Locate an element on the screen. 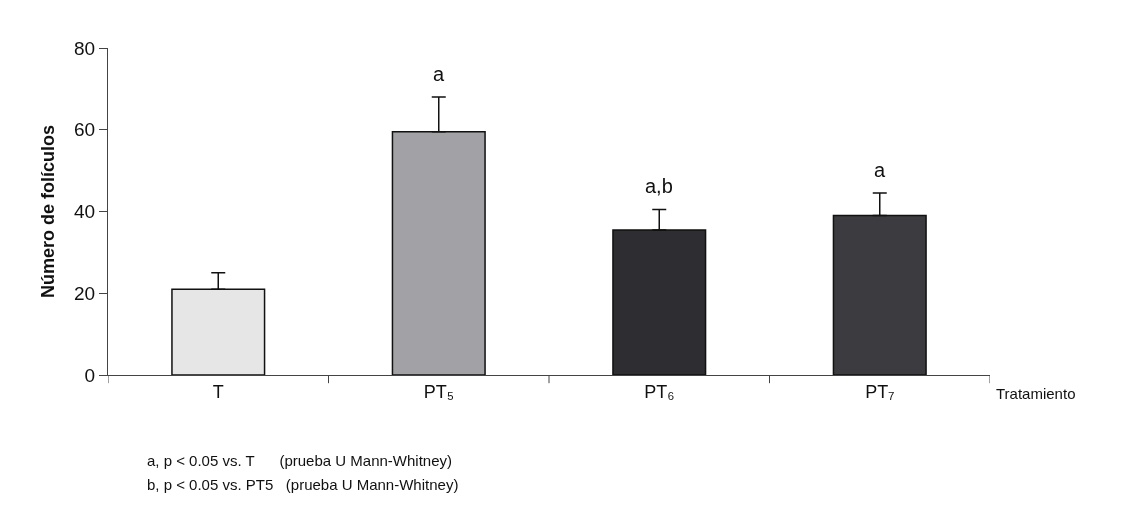 The height and width of the screenshot is (515, 1130). annotation: a,b is located at coordinates (659, 186).